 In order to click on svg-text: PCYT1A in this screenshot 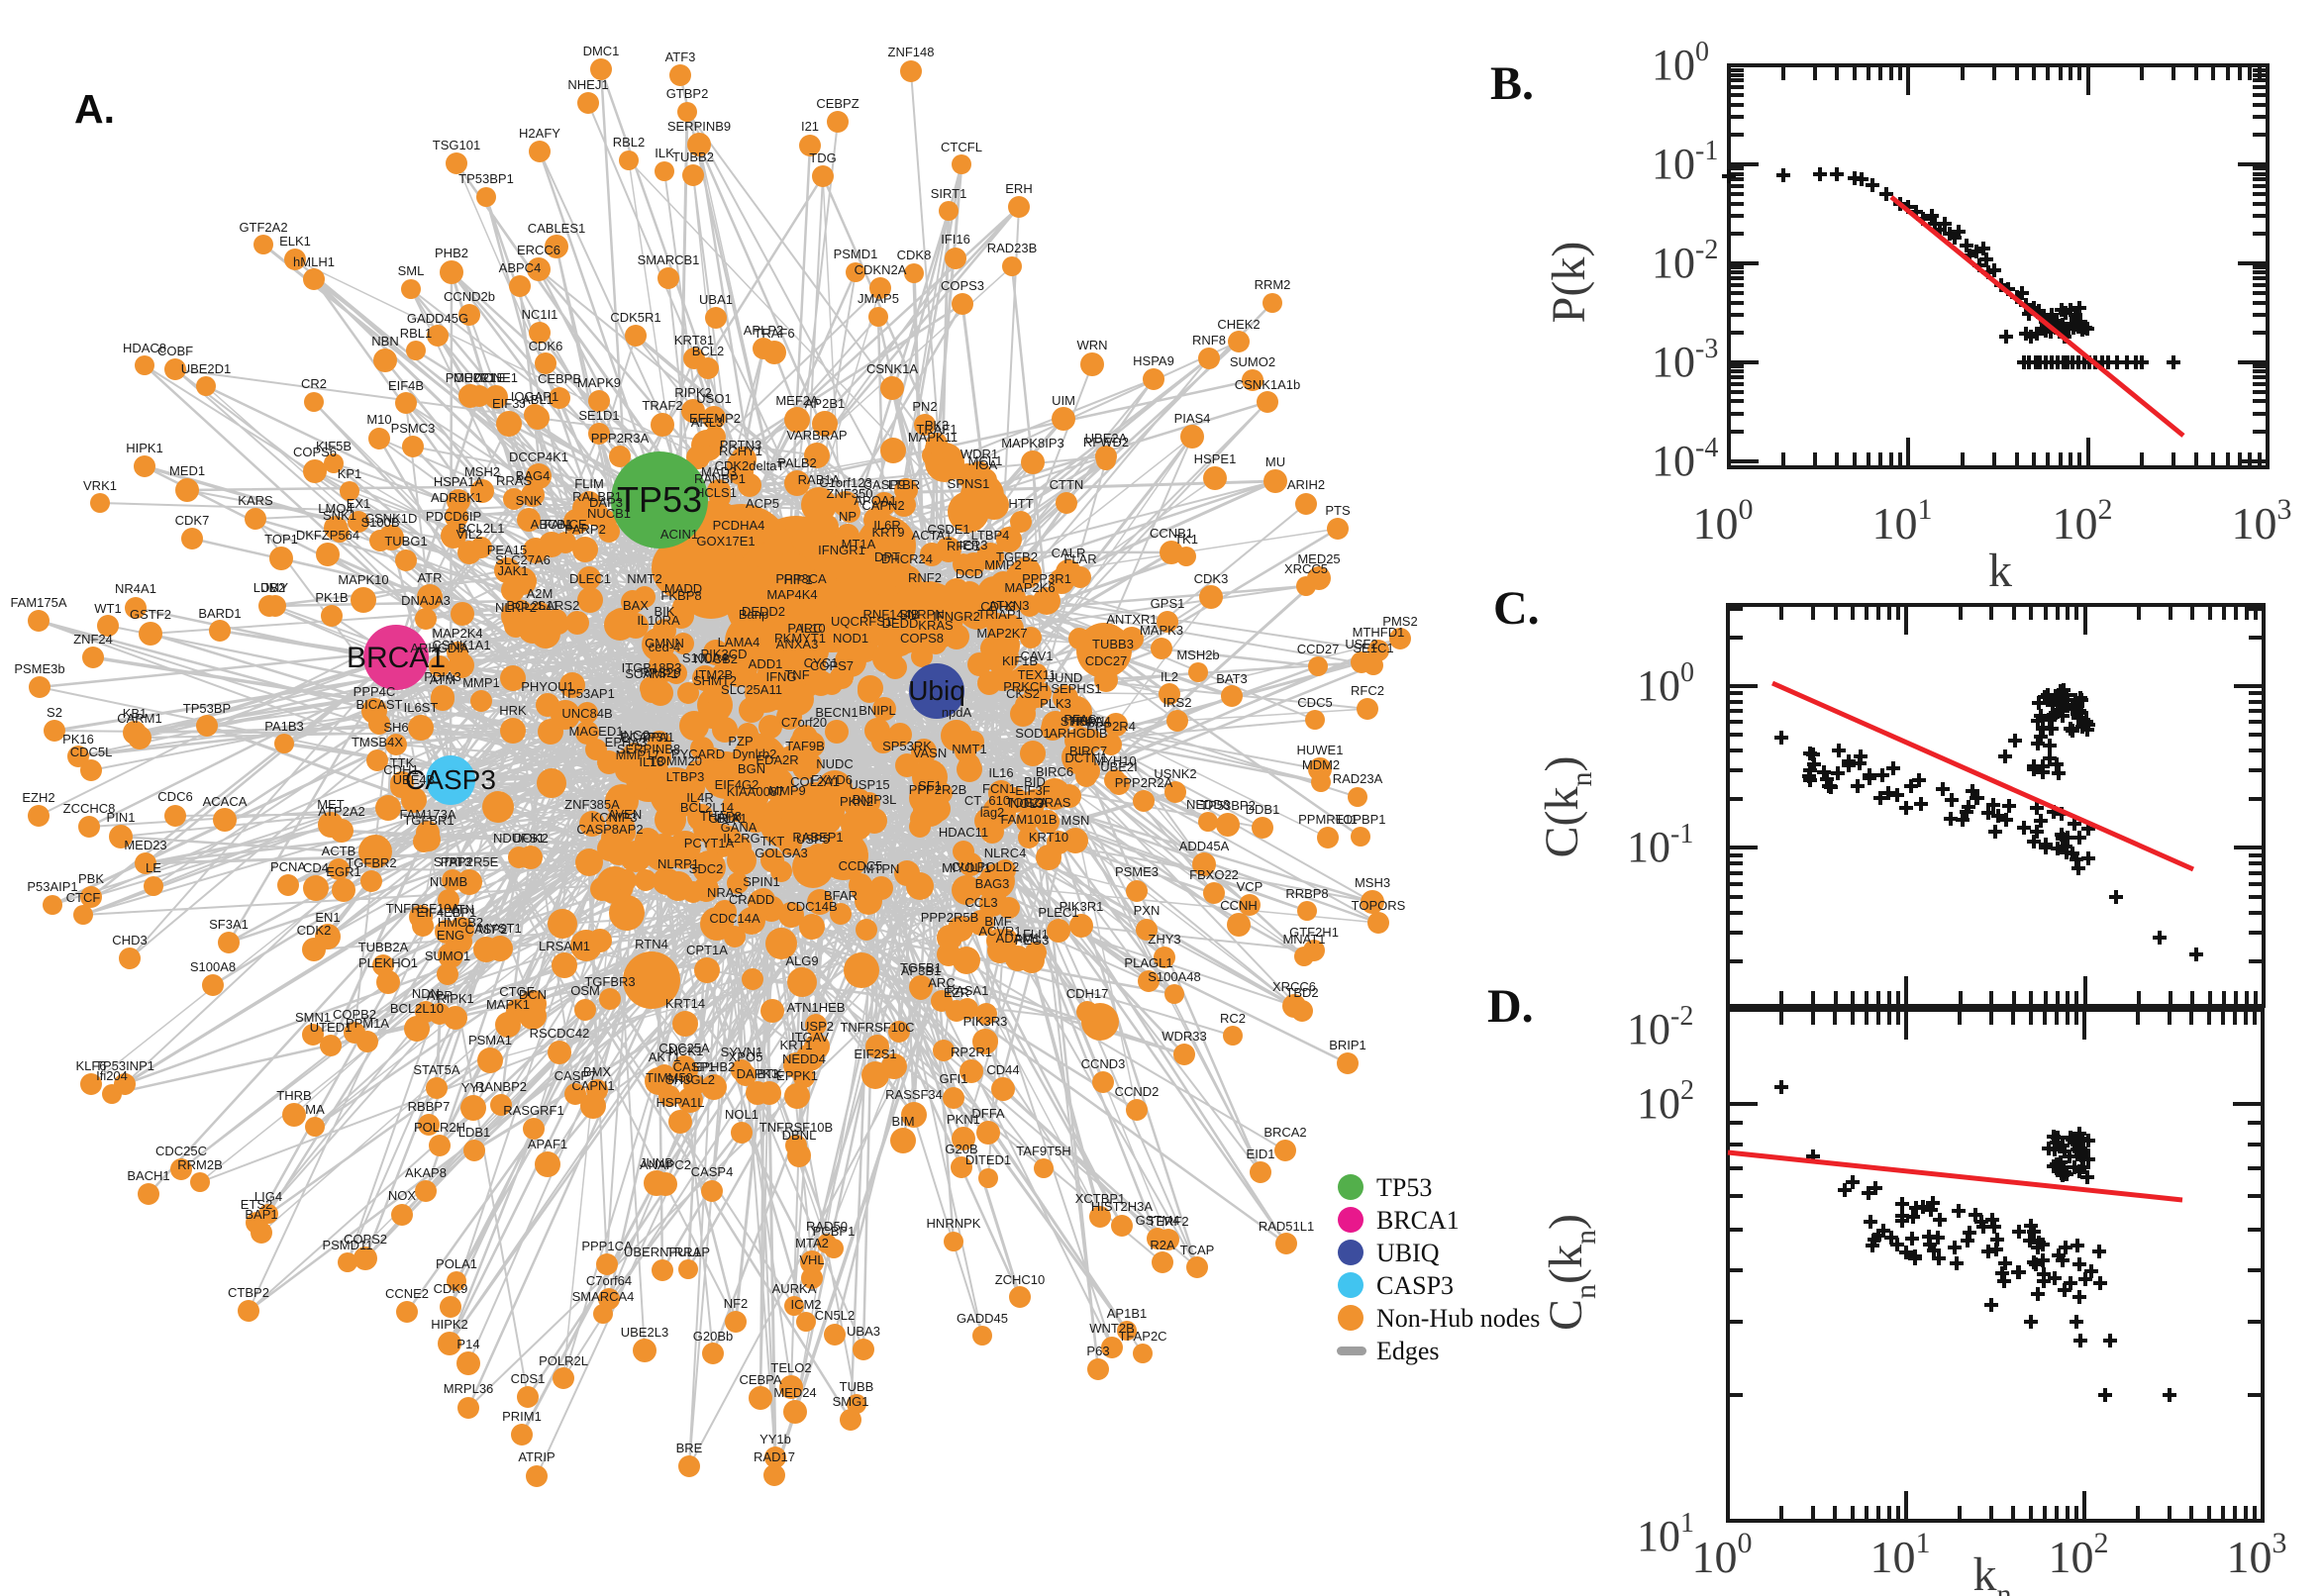, I will do `click(709, 843)`.